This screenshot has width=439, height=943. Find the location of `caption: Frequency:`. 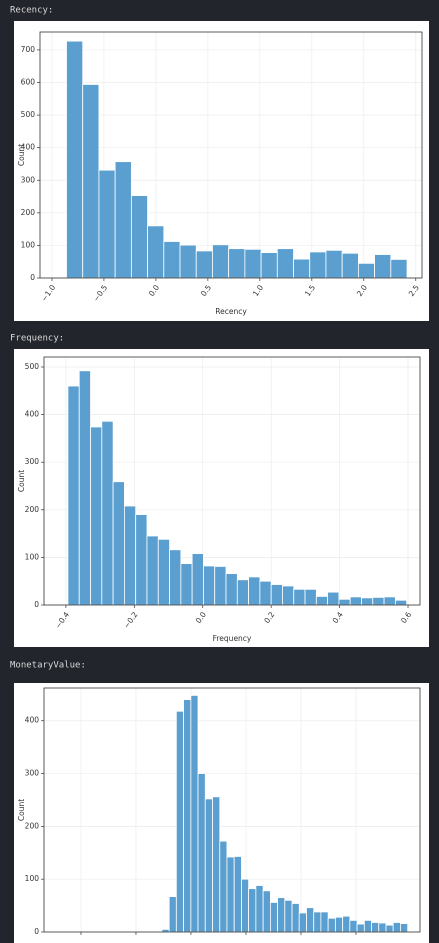

caption: Frequency: is located at coordinates (37, 339).